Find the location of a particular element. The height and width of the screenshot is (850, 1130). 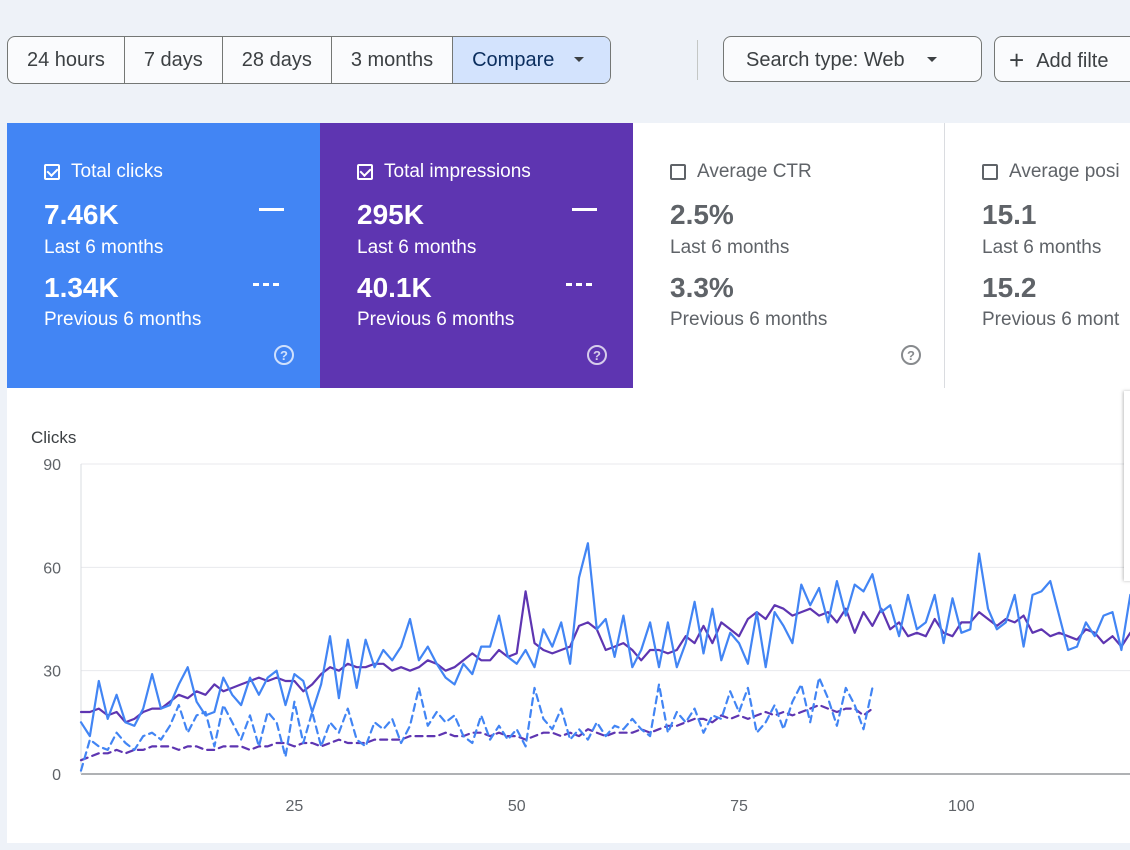

y-axis-title: Clicks is located at coordinates (54, 437).